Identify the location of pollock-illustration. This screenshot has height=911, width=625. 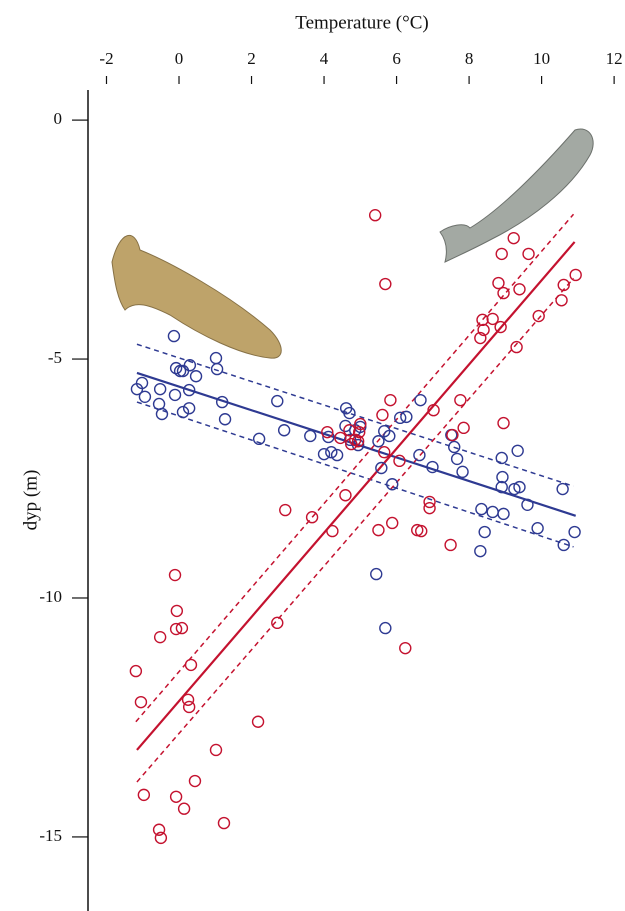
(516, 195).